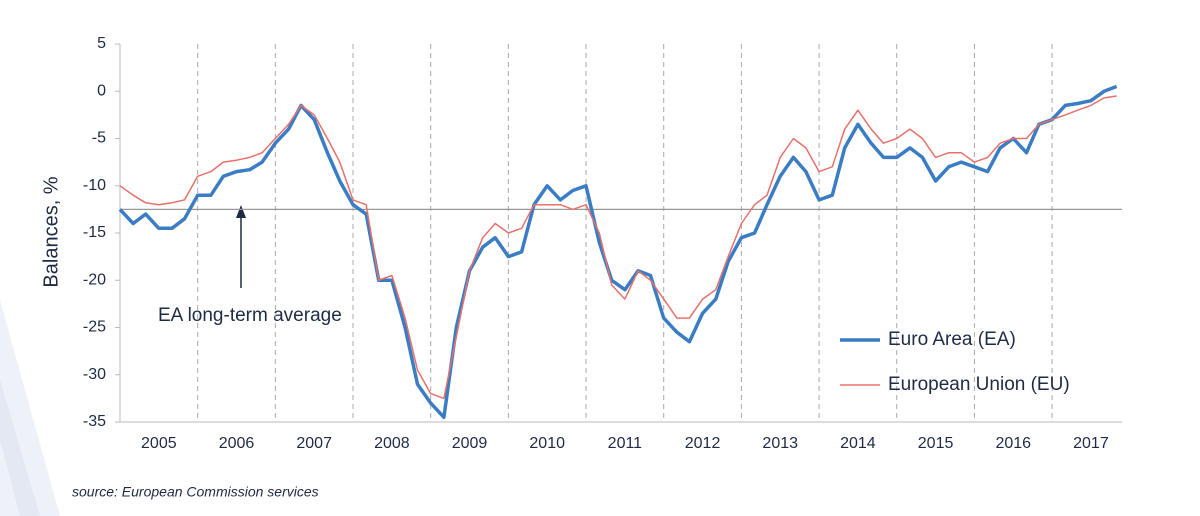 This screenshot has width=1200, height=516. Describe the element at coordinates (241, 211) in the screenshot. I see `annotation-arrow-head` at that location.